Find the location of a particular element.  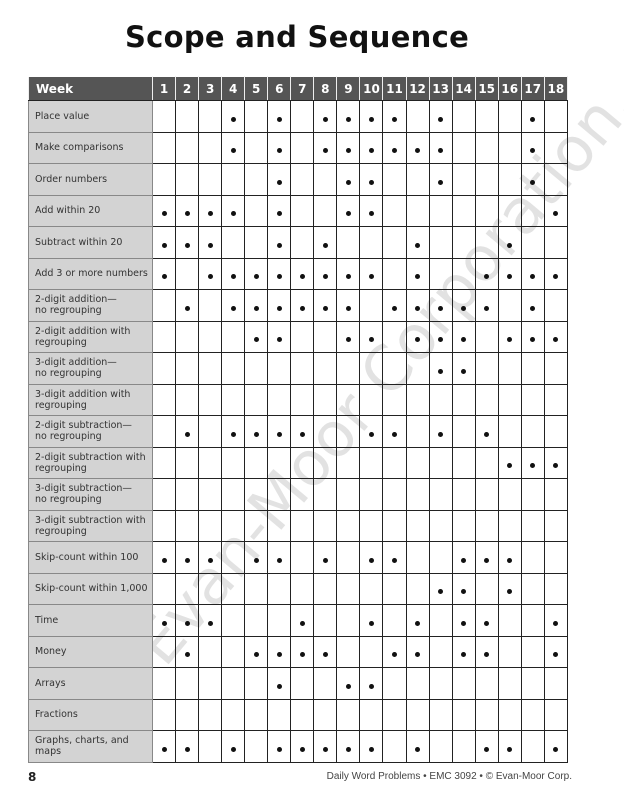

page-number: 8 is located at coordinates (32, 777).